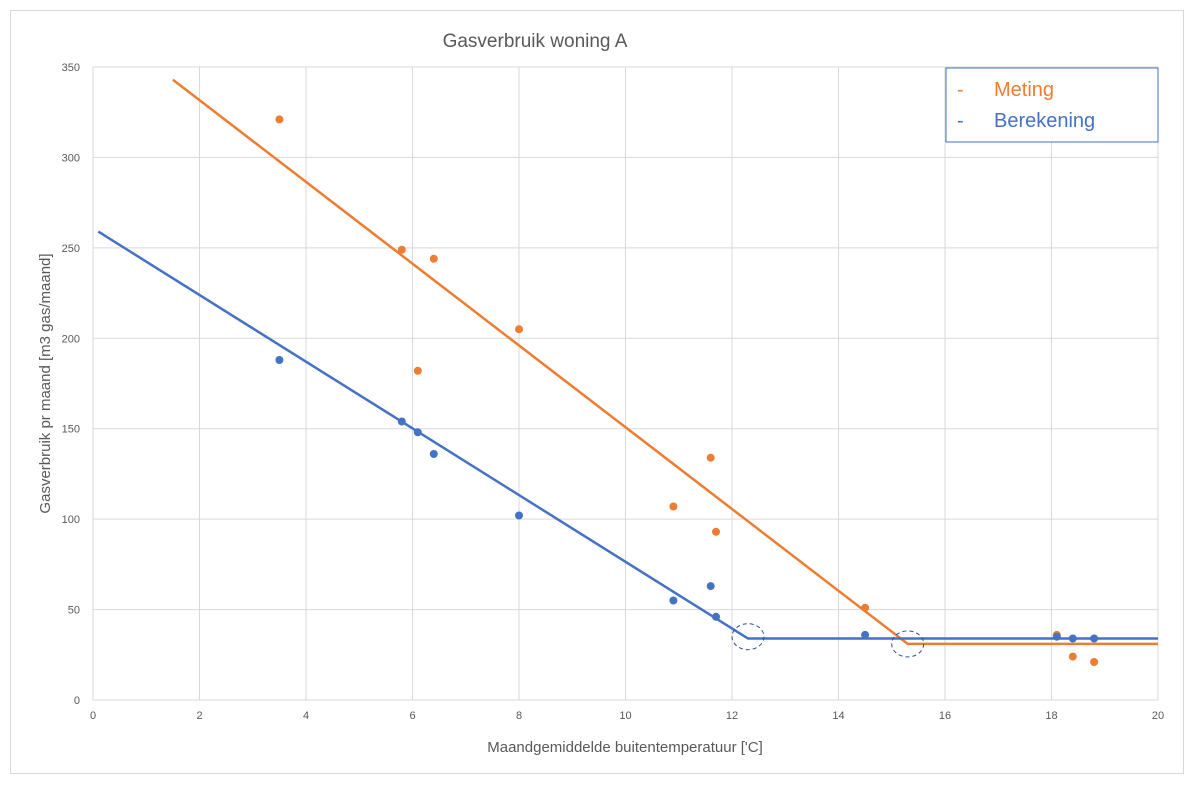 This screenshot has width=1194, height=785. What do you see at coordinates (412, 716) in the screenshot?
I see `x-tick-label: 6` at bounding box center [412, 716].